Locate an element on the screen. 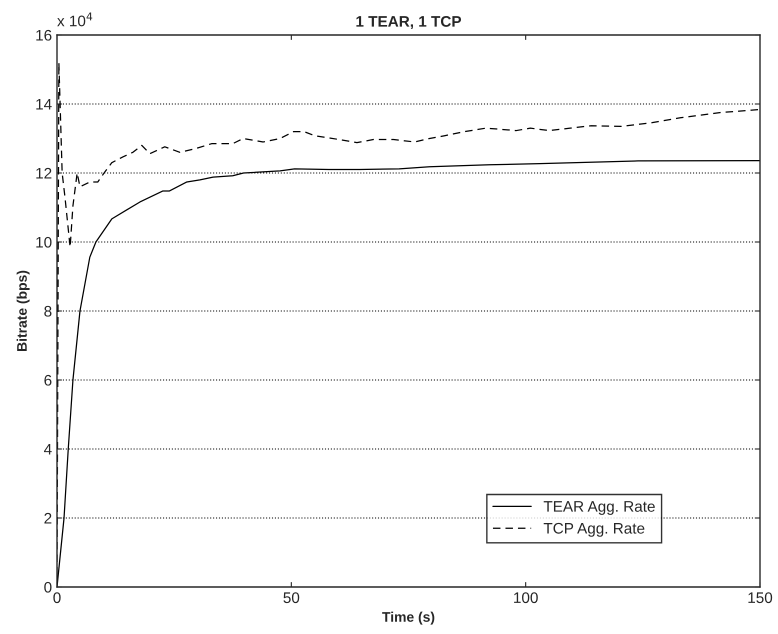 Image resolution: width=778 pixels, height=634 pixels. legend-label: TCP Agg. Rate is located at coordinates (594, 529).